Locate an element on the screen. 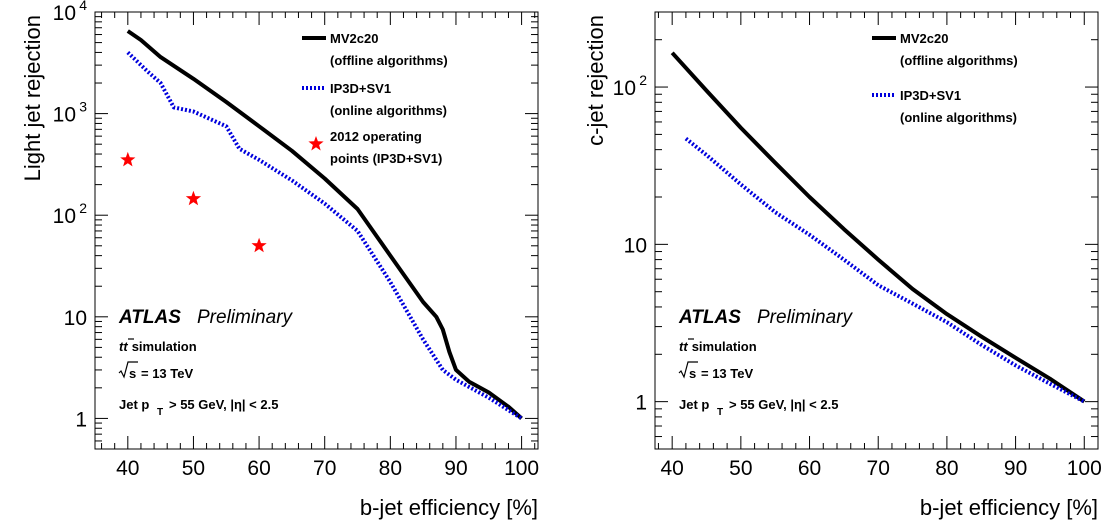  legend-star-swatch is located at coordinates (316, 143).